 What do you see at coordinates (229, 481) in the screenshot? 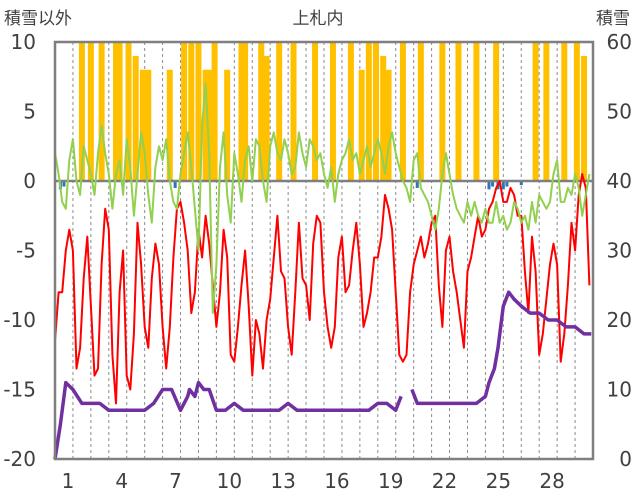
I see `x-tick-label: 10` at bounding box center [229, 481].